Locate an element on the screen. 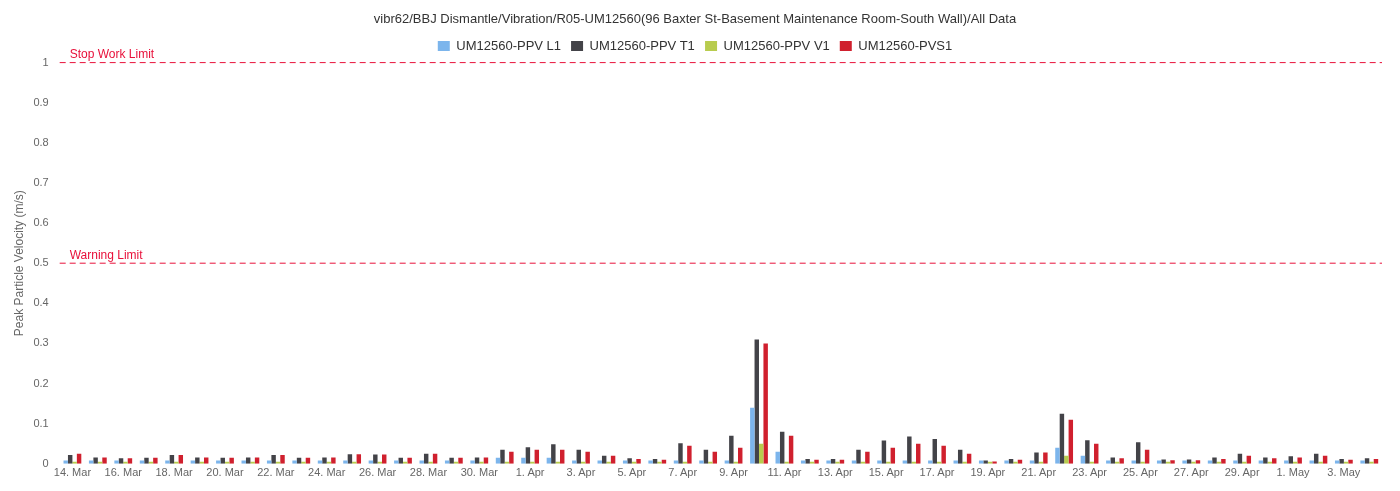  x-tick-label: 1. Apr is located at coordinates (530, 472).